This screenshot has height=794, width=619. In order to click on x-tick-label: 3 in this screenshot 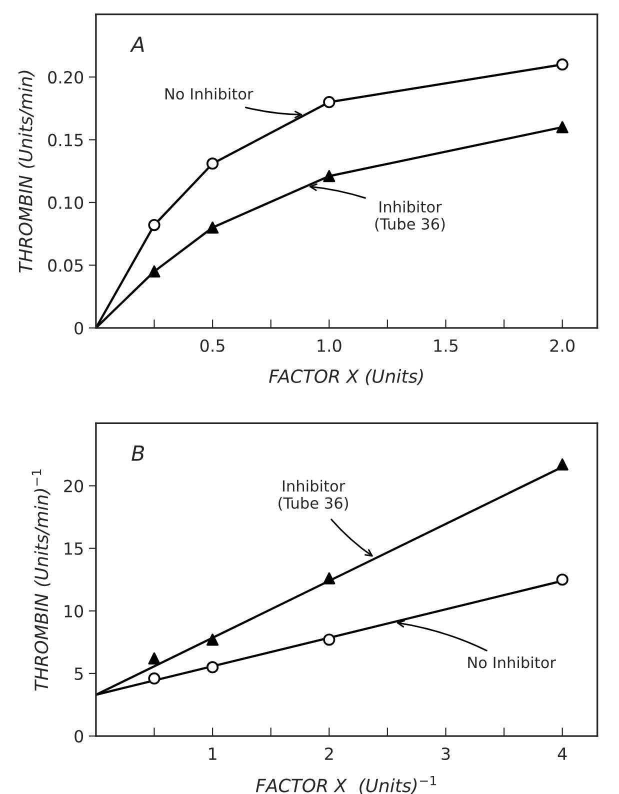, I will do `click(446, 753)`.